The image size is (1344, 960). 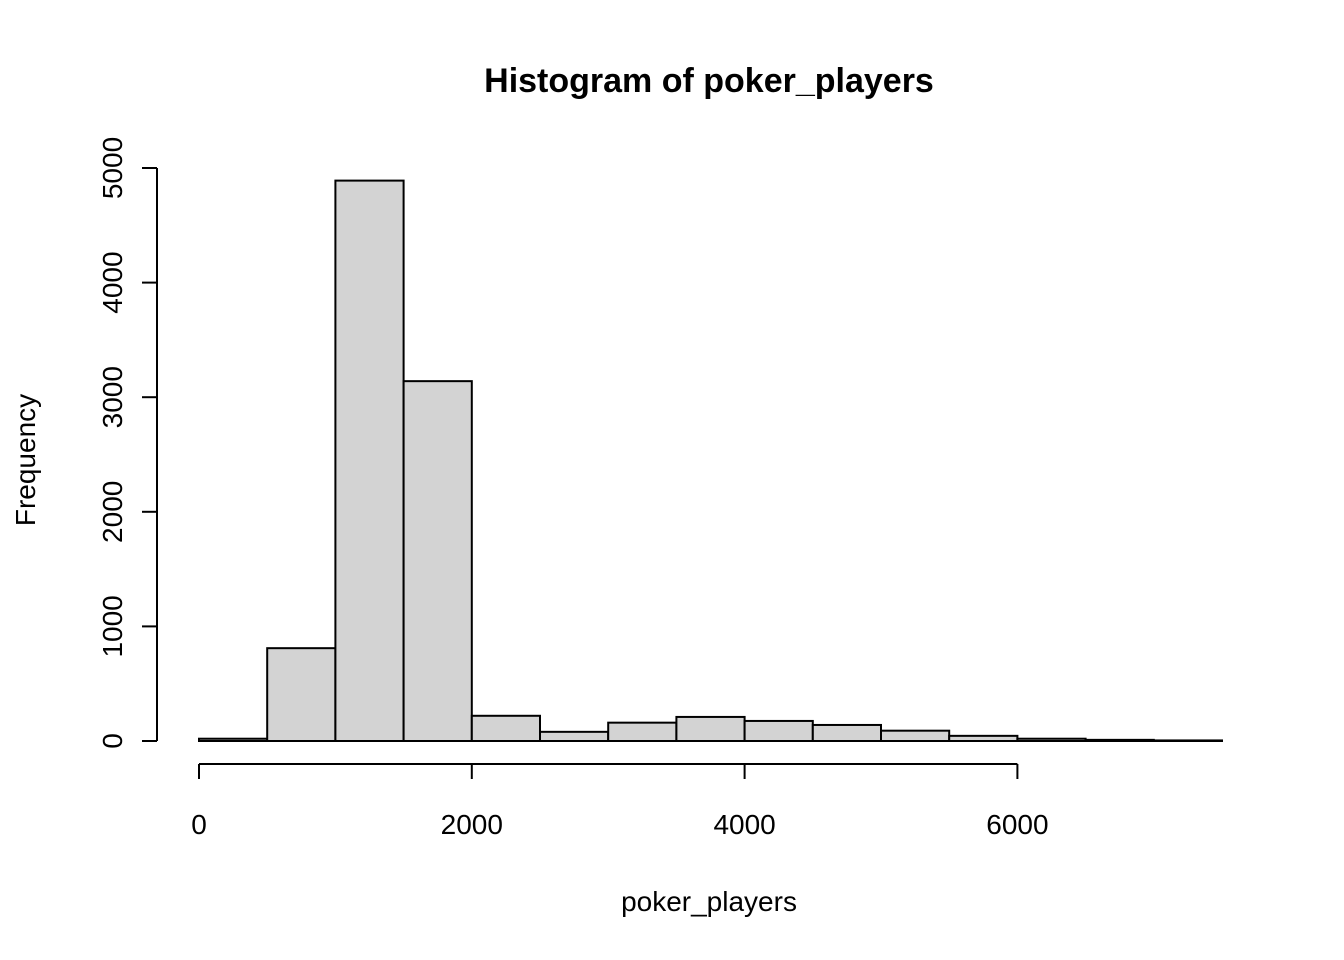 What do you see at coordinates (744, 824) in the screenshot?
I see `x-tick-label: 4000` at bounding box center [744, 824].